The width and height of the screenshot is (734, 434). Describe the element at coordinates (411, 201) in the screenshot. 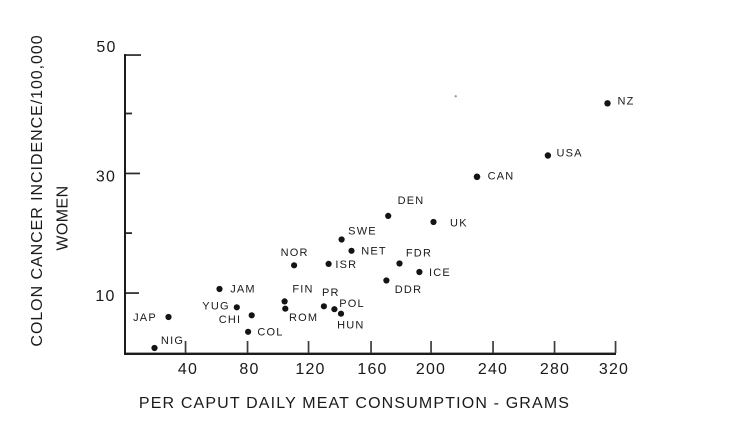

I see `svg-text: DEN` at that location.